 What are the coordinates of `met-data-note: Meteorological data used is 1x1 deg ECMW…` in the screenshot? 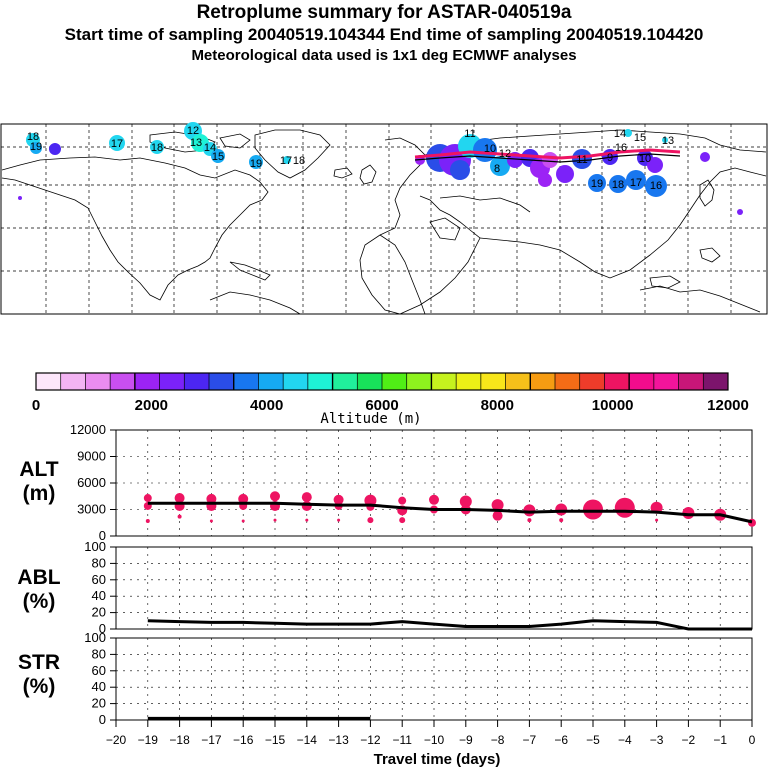 It's located at (384, 55).